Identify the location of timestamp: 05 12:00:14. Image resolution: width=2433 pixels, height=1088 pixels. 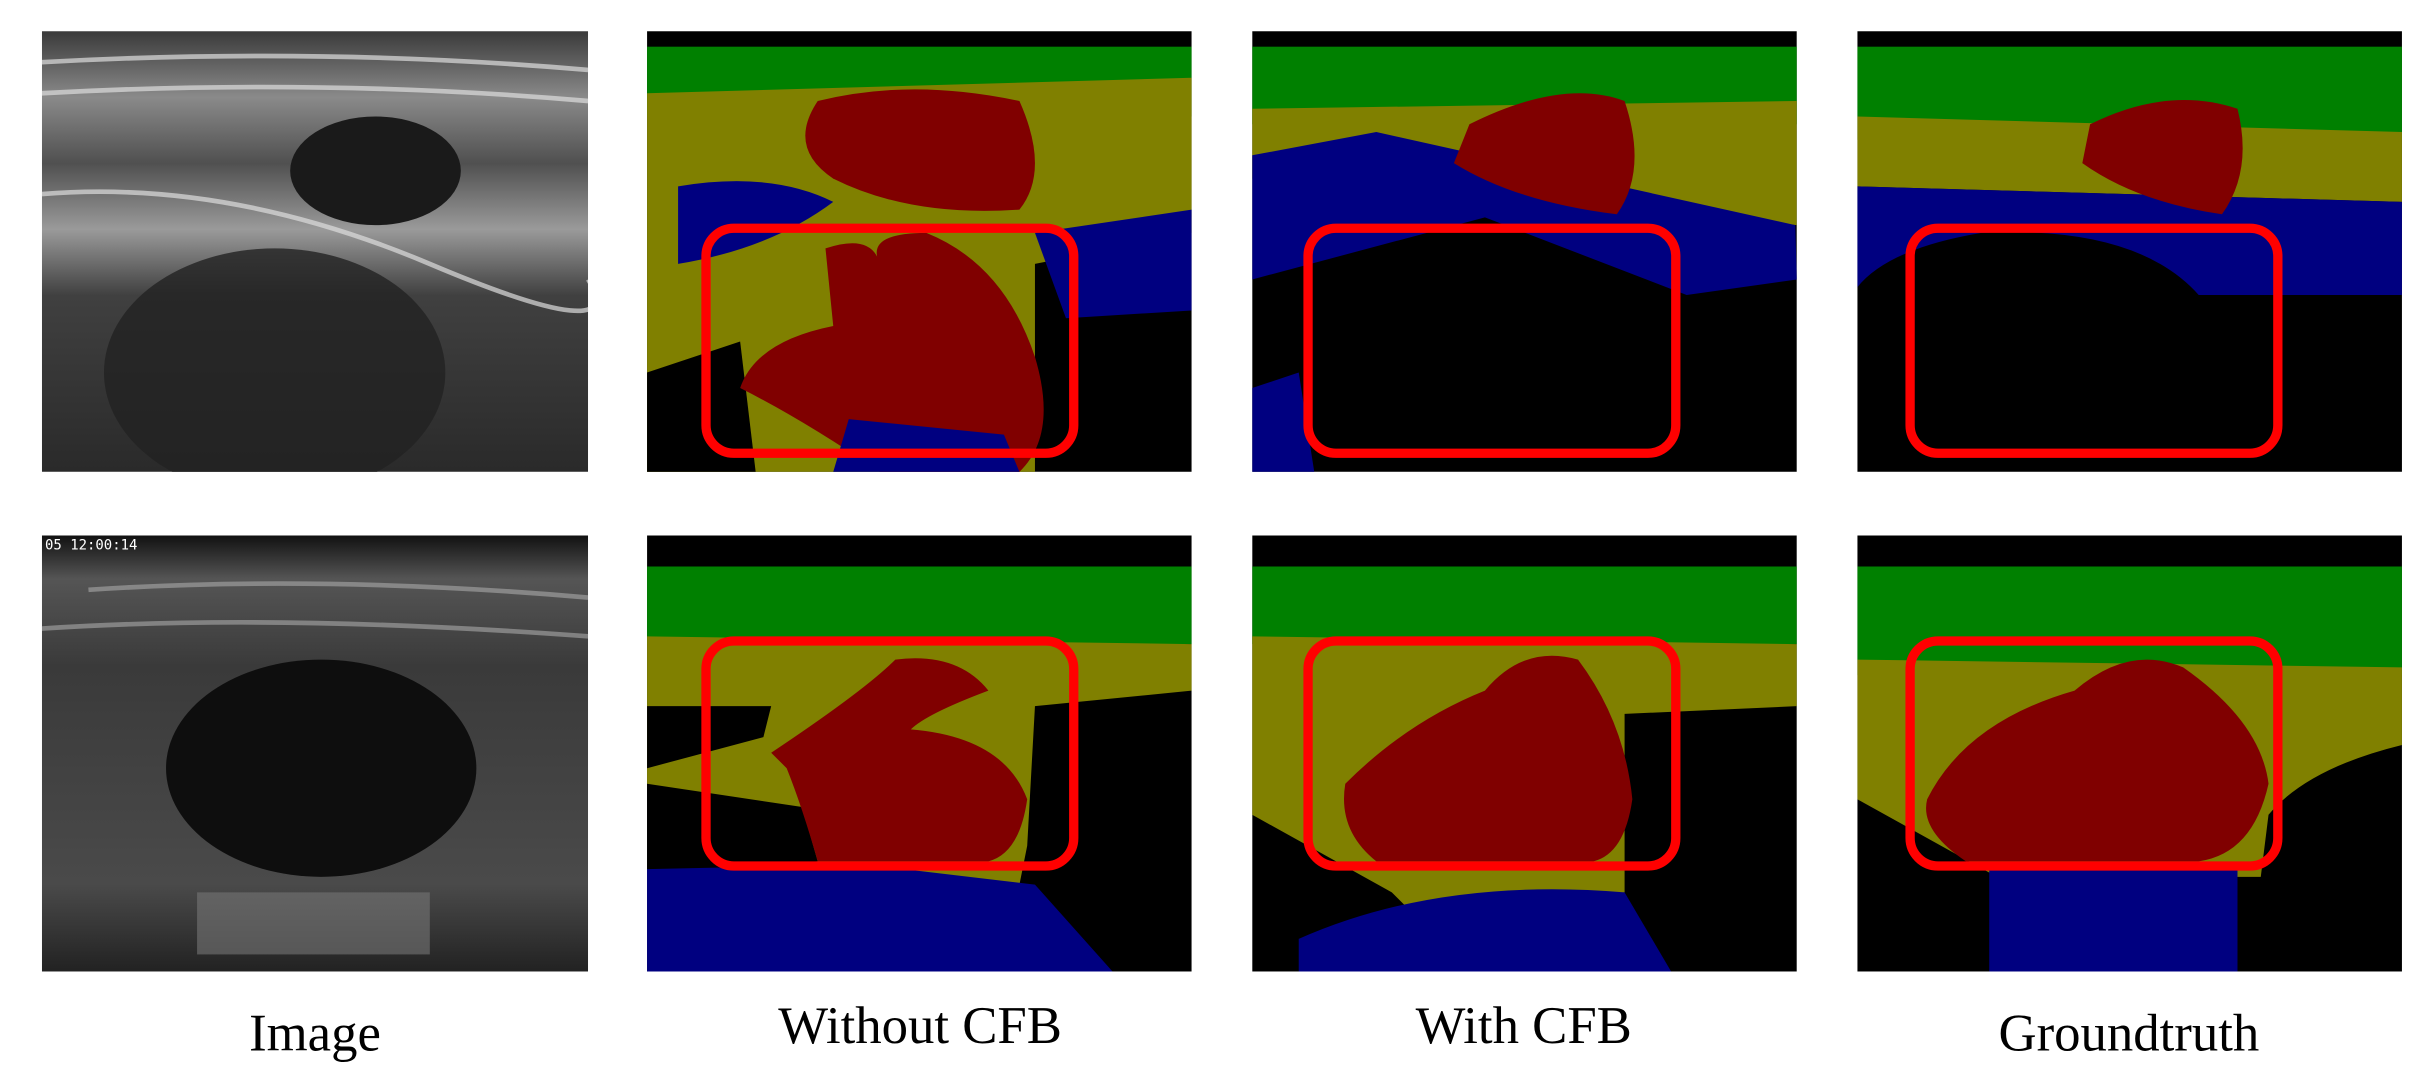
(91, 545).